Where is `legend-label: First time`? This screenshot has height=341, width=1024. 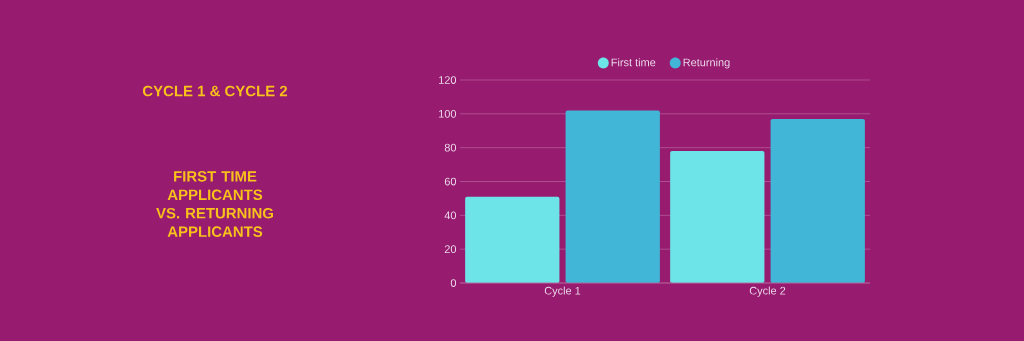 legend-label: First time is located at coordinates (633, 62).